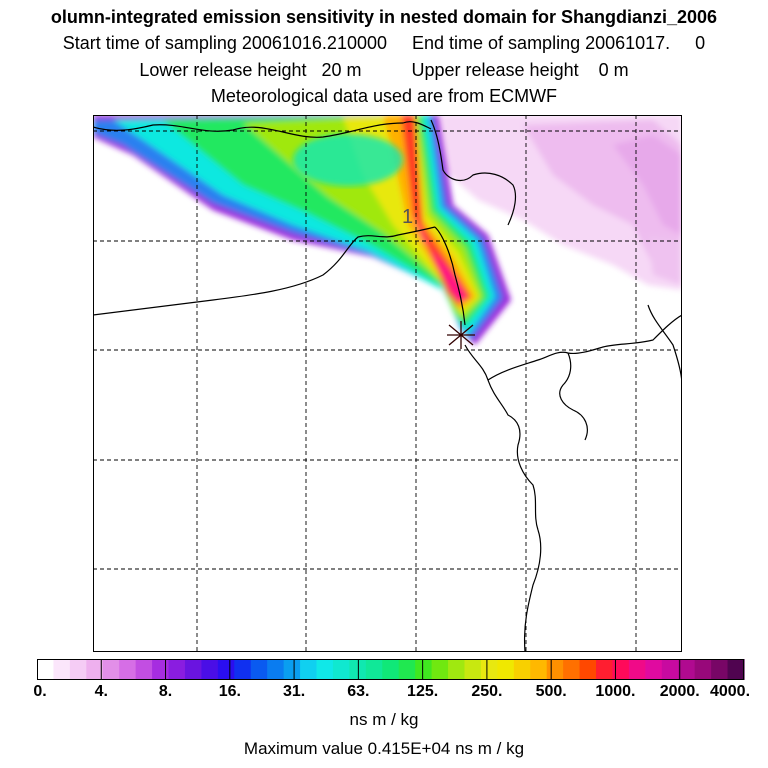 Image resolution: width=768 pixels, height=768 pixels. Describe the element at coordinates (384, 719) in the screenshot. I see `colorbar-units: ns m / kg` at that location.